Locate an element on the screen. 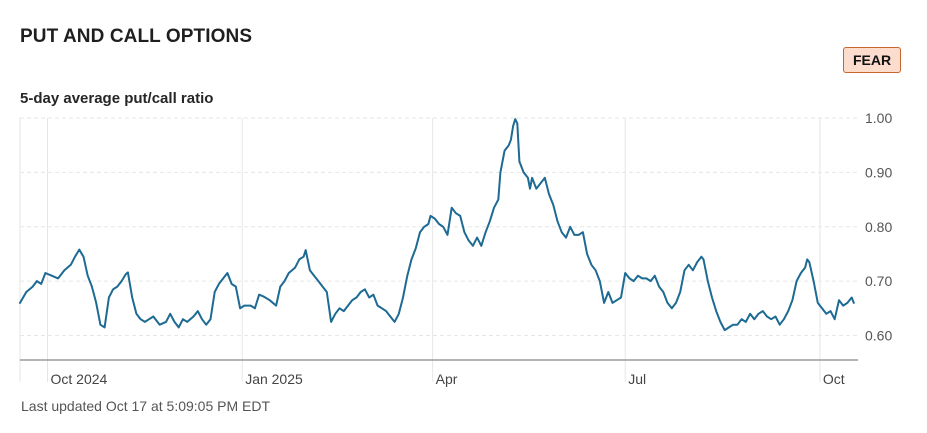  fear-greed-badge: FEAR is located at coordinates (872, 60).